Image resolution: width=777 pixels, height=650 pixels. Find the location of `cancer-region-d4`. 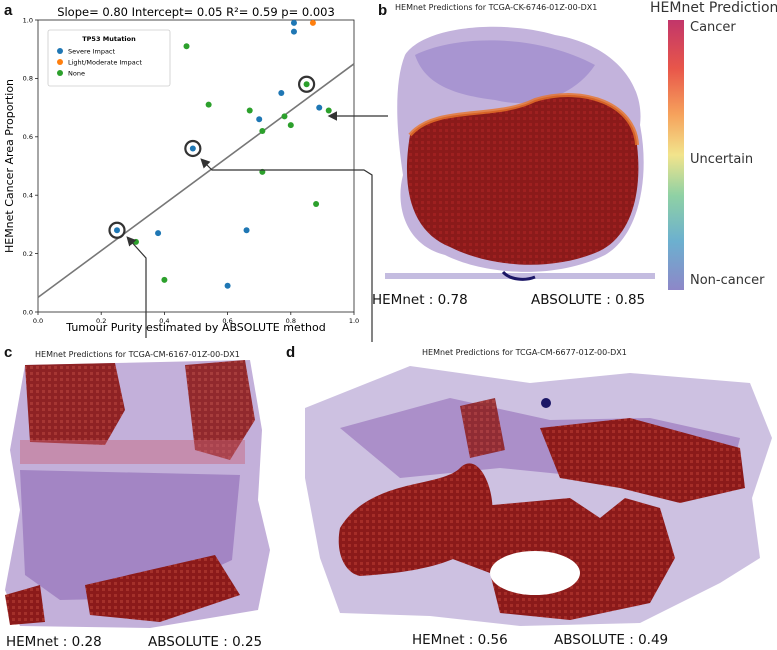

cancer-region-d4 is located at coordinates (482, 428).